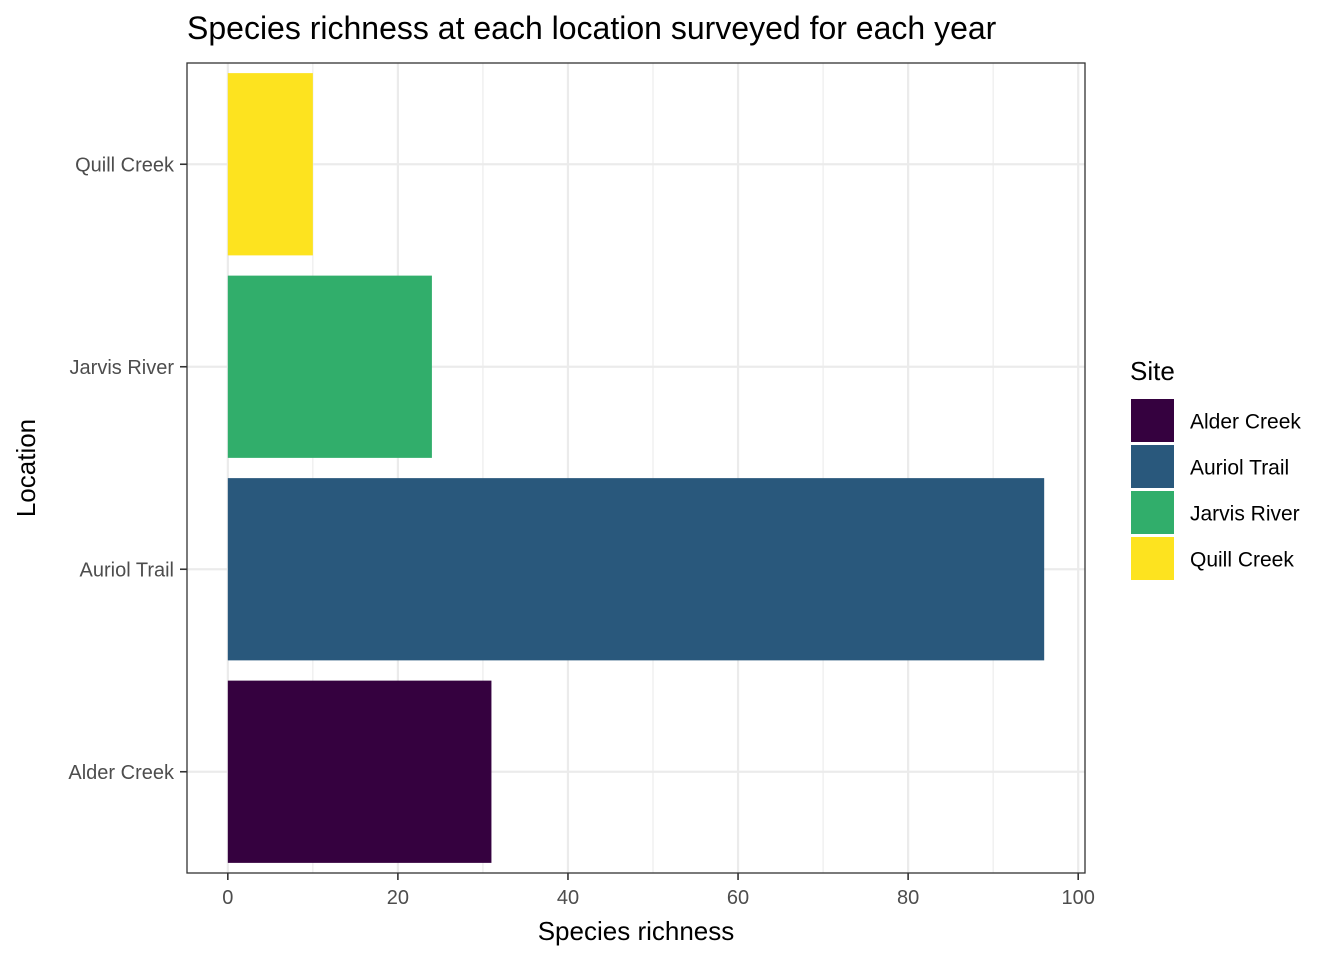  Describe the element at coordinates (398, 898) in the screenshot. I see `x-tick-label: 20` at that location.